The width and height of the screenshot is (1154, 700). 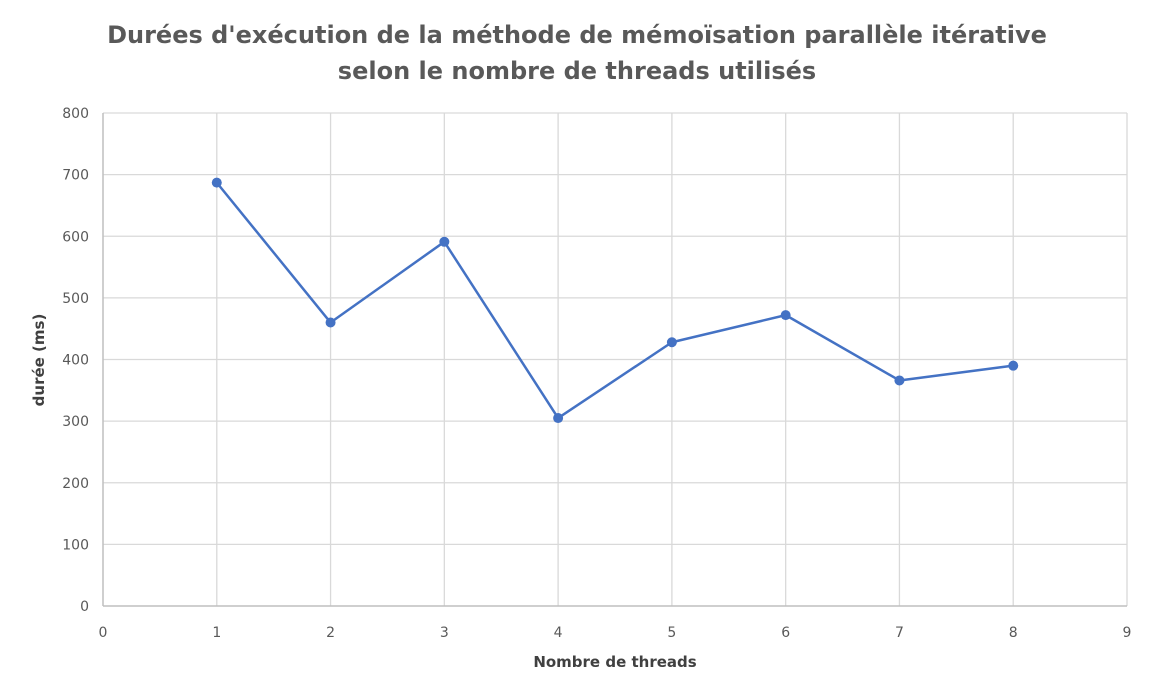 I want to click on y-tick-label: 800, so click(x=75, y=114).